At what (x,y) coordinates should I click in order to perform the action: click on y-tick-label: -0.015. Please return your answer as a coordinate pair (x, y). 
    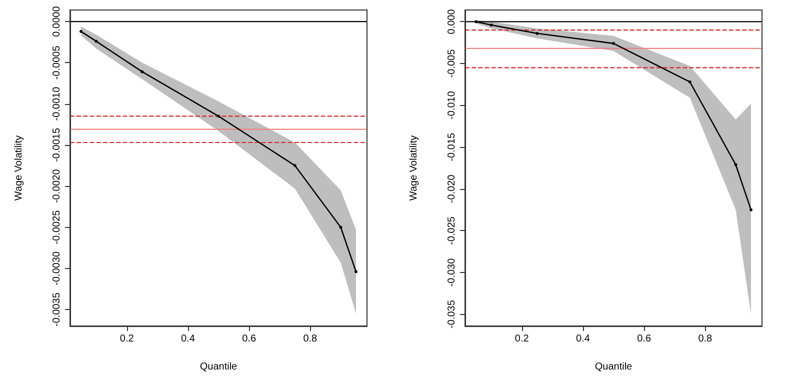
    Looking at the image, I should click on (452, 147).